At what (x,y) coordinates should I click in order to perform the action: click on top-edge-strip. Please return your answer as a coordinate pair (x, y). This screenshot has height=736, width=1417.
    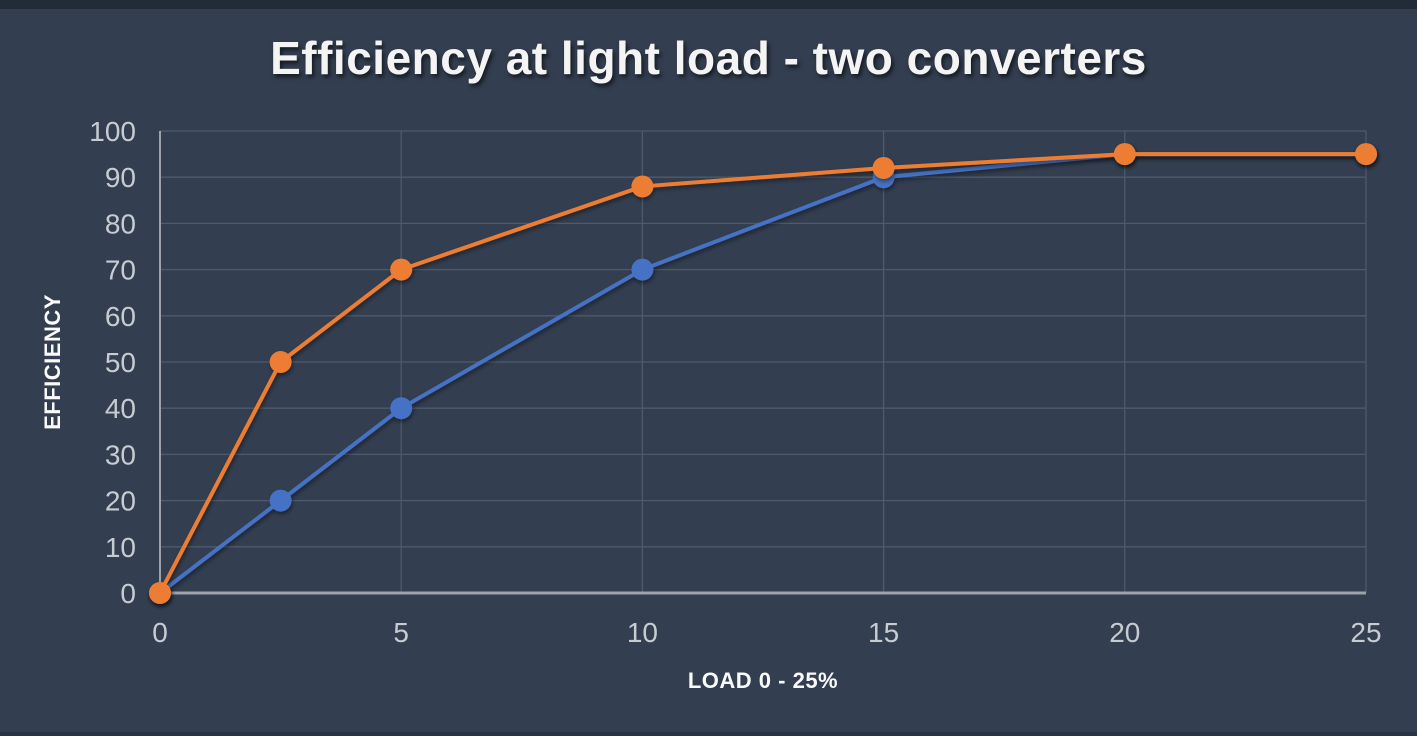
    Looking at the image, I should click on (708, 4).